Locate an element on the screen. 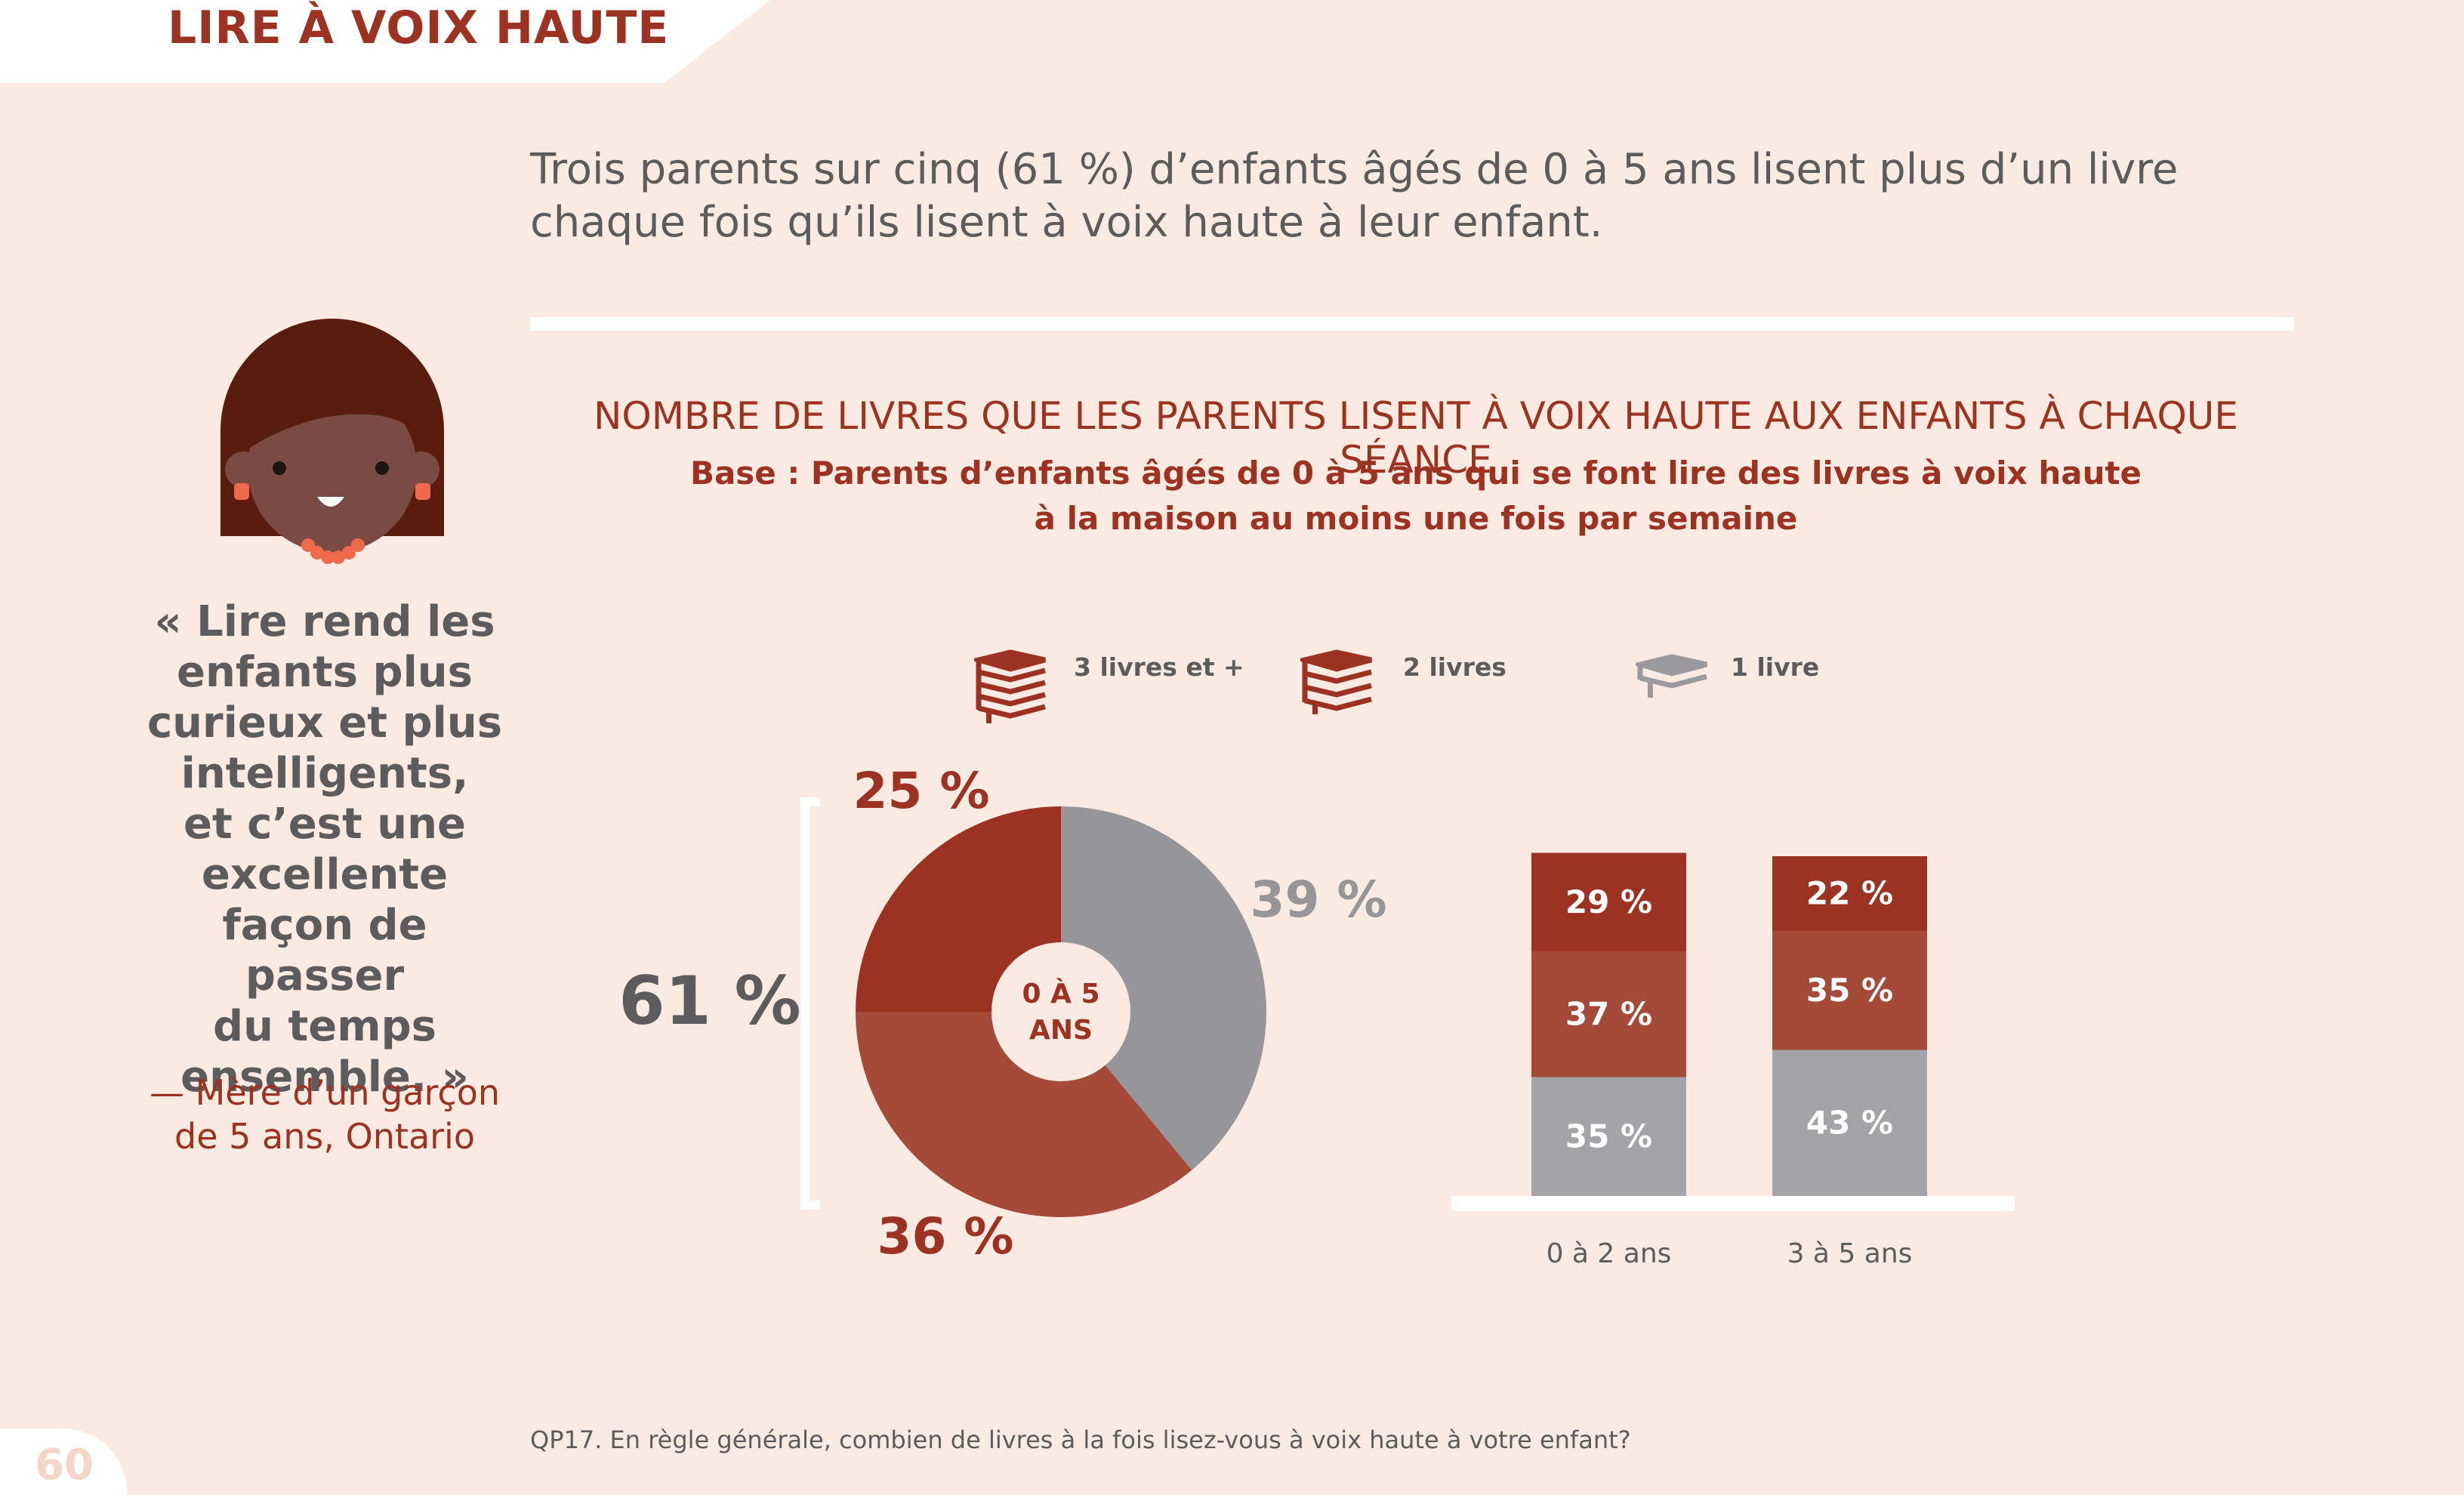 The height and width of the screenshot is (1495, 2464). single-book-icon is located at coordinates (1671, 676).